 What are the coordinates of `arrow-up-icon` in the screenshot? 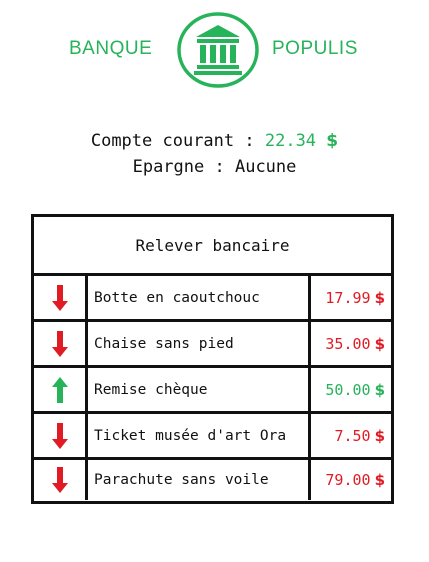 It's located at (59, 389).